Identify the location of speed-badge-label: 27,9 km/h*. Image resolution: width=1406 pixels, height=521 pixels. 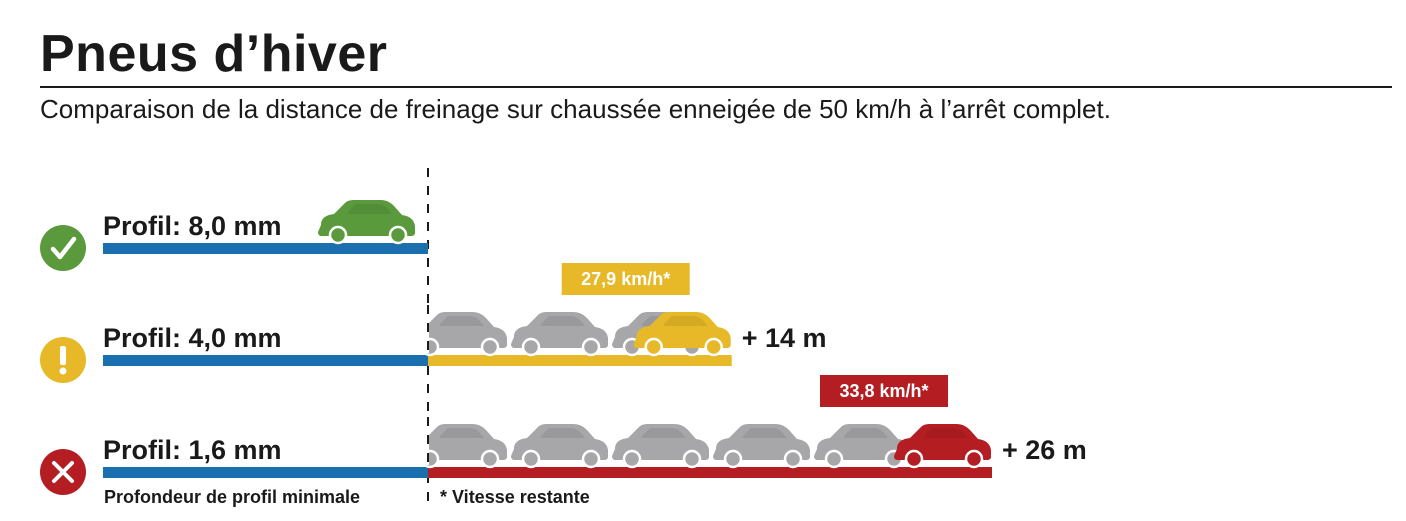
(625, 279).